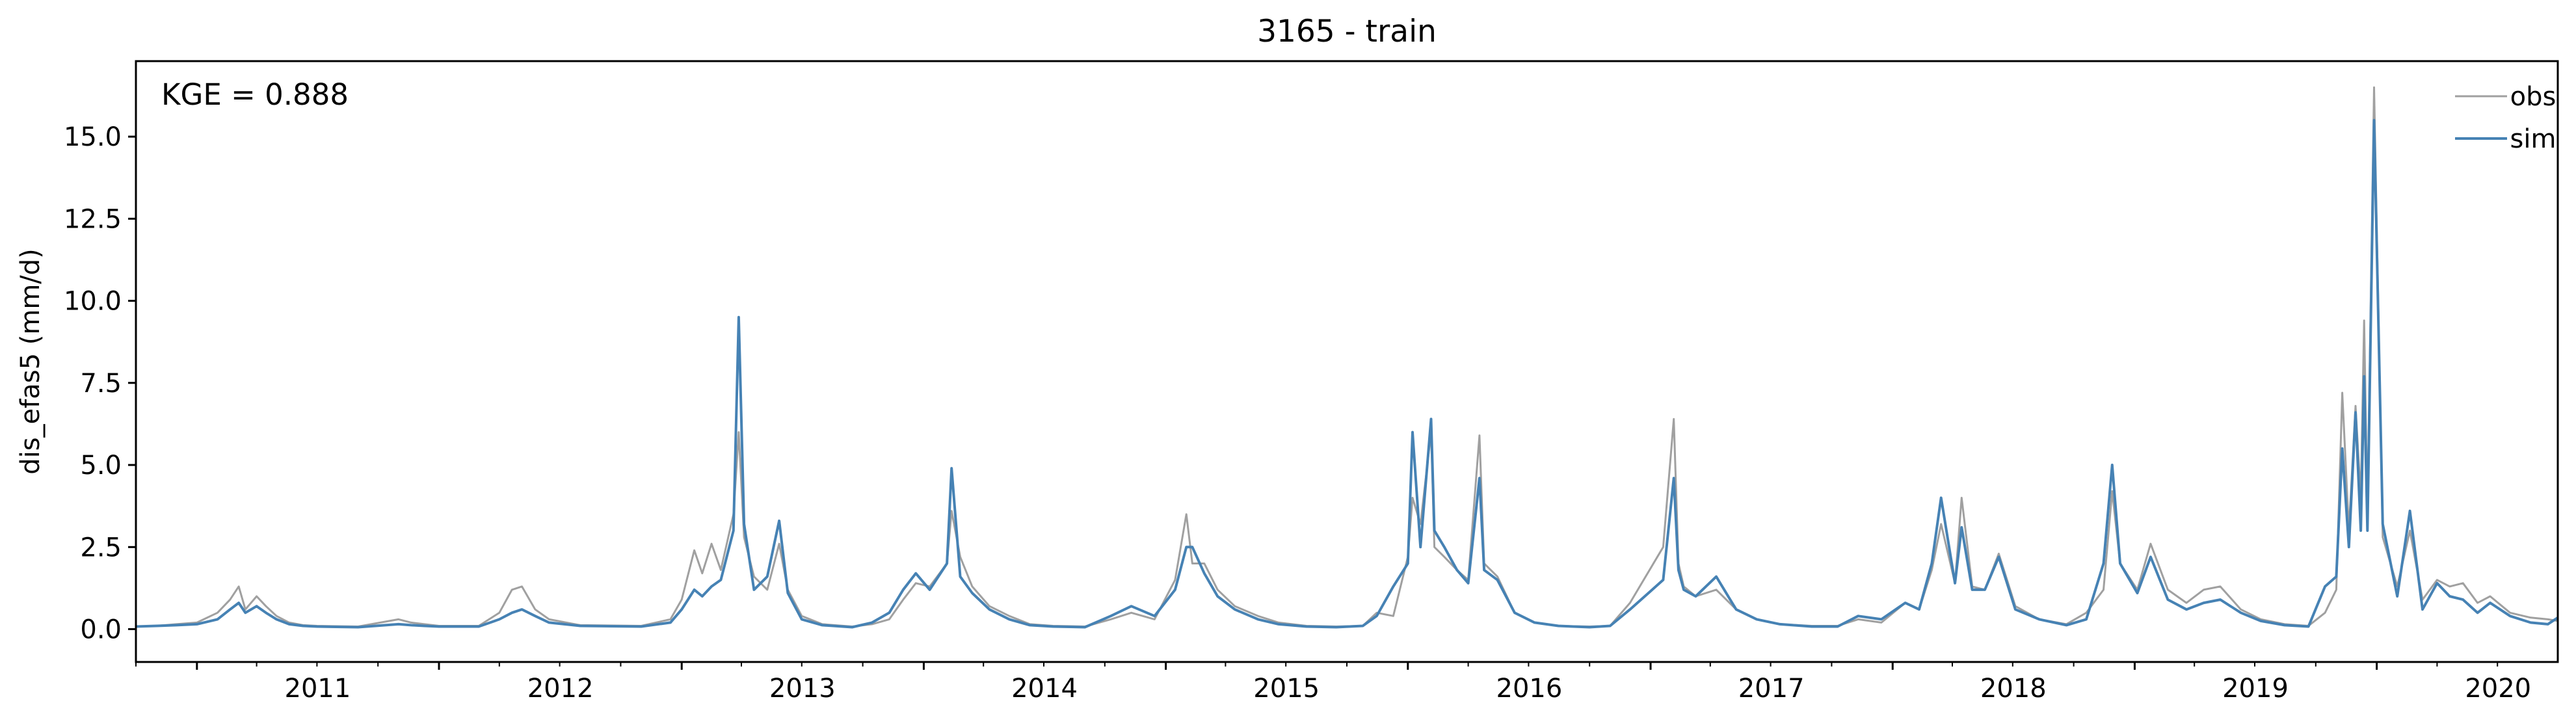 The image size is (2576, 727). What do you see at coordinates (101, 630) in the screenshot?
I see `y-tick-label: 0.0` at bounding box center [101, 630].